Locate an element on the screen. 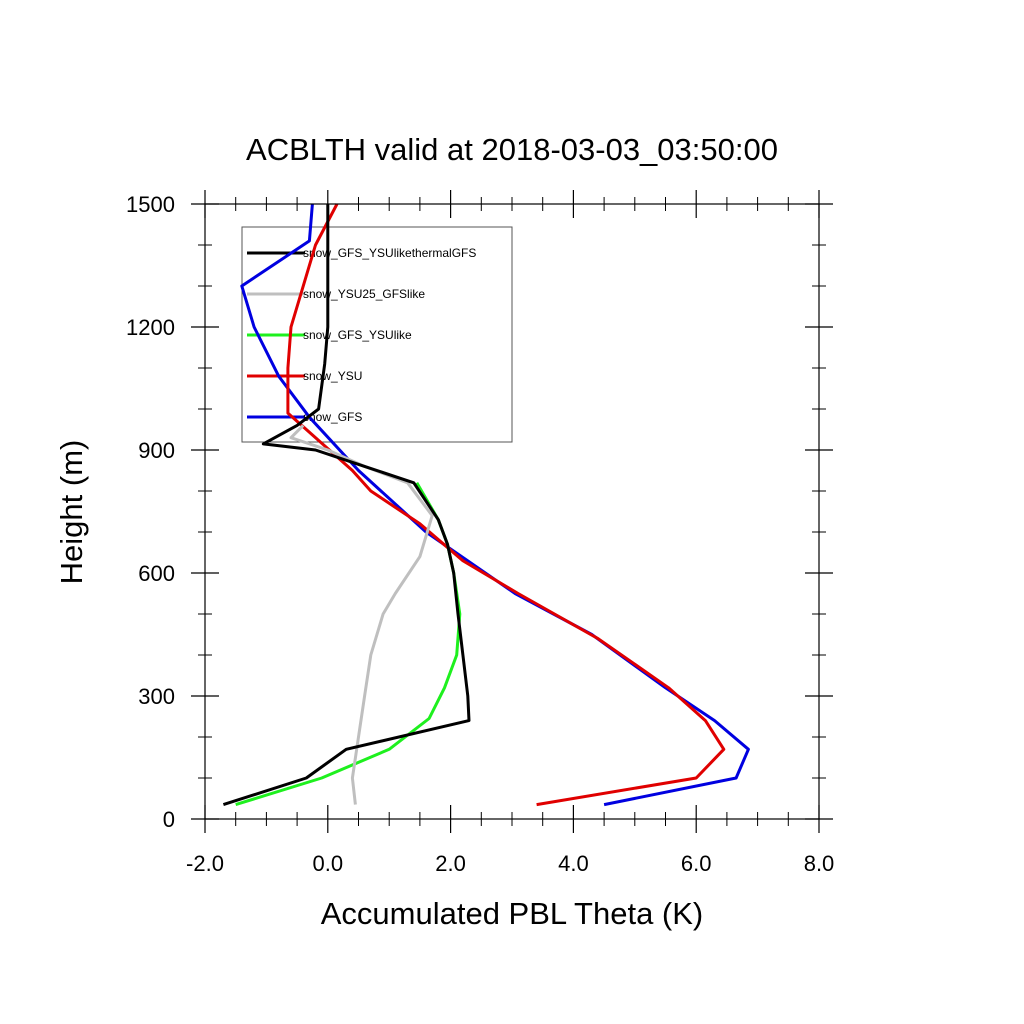 This screenshot has width=1024, height=1024. legend-label: snow_YSU is located at coordinates (332, 376).